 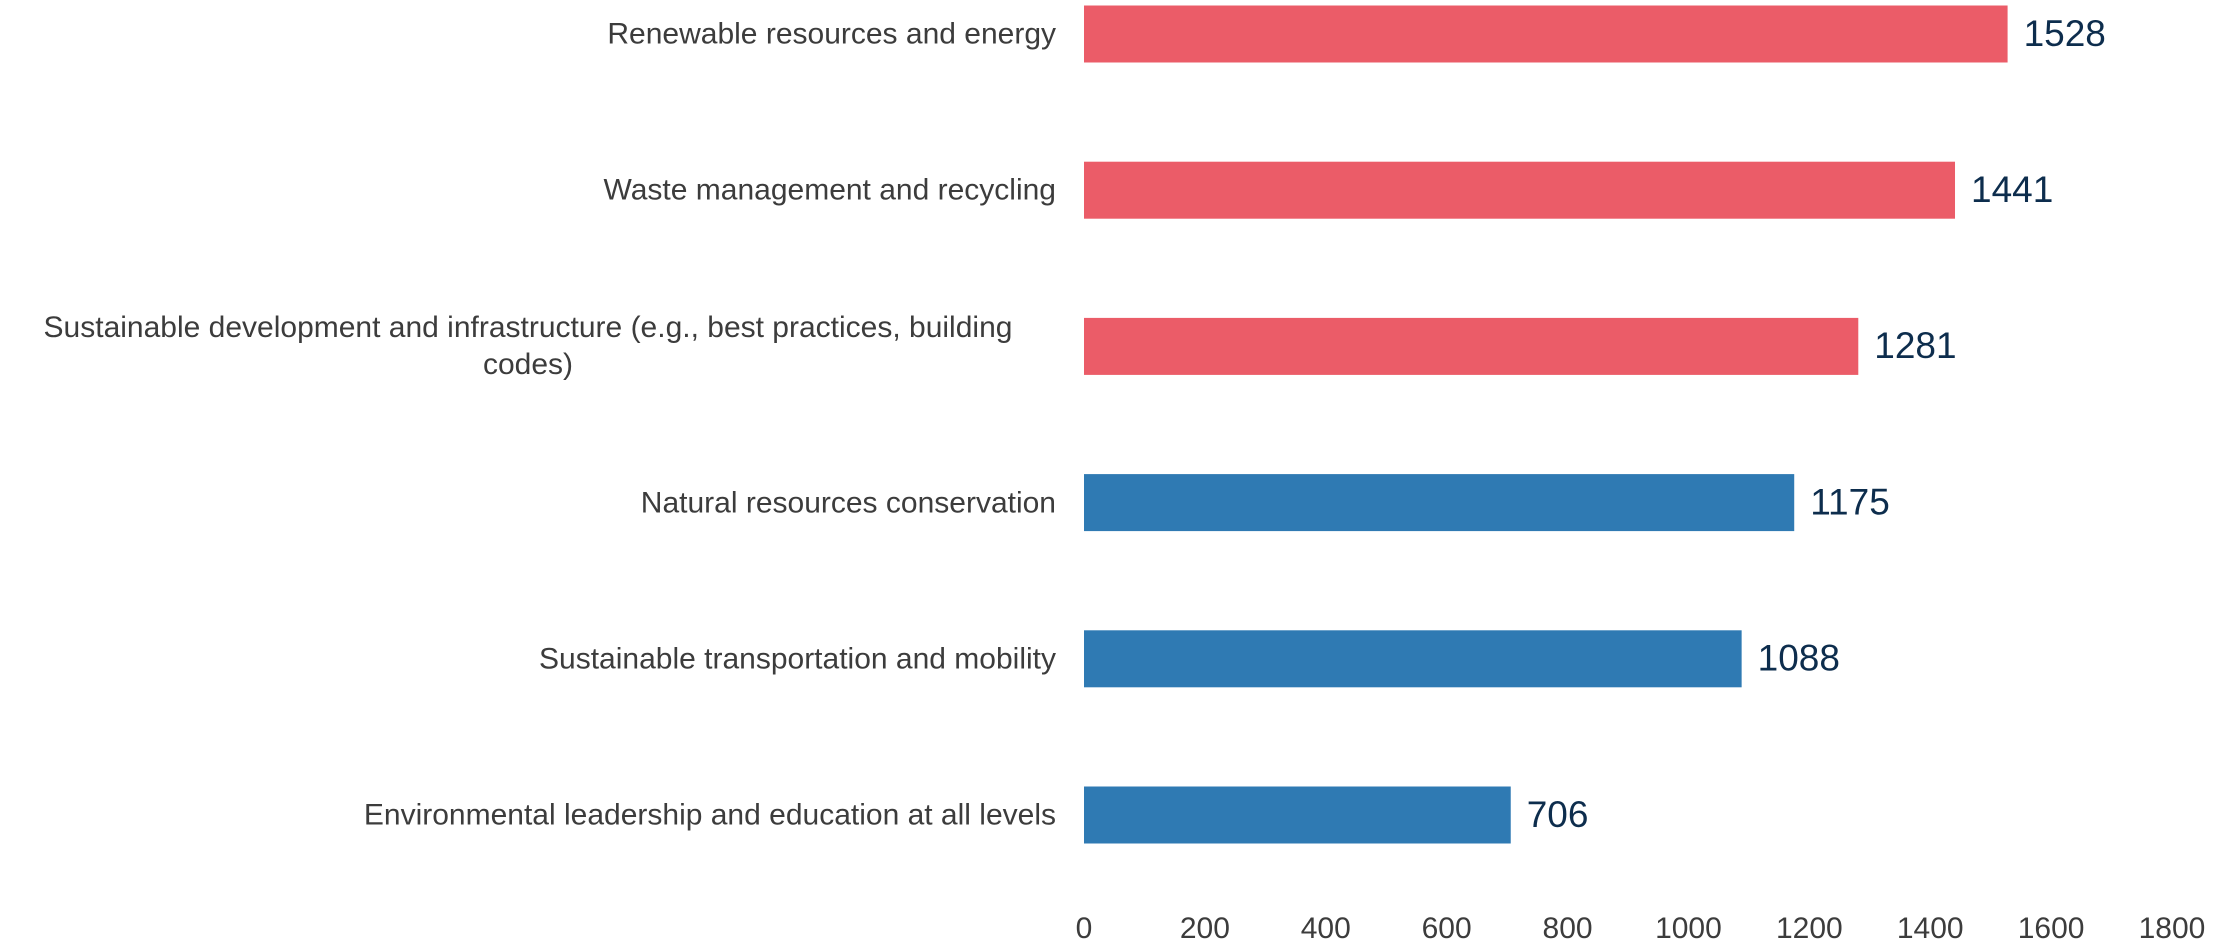 What do you see at coordinates (1084, 927) in the screenshot?
I see `x-tick-label: 0` at bounding box center [1084, 927].